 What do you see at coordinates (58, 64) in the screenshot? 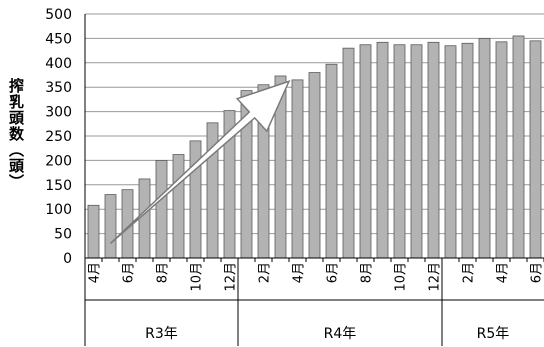
I see `y-tick-label: 400` at bounding box center [58, 64].